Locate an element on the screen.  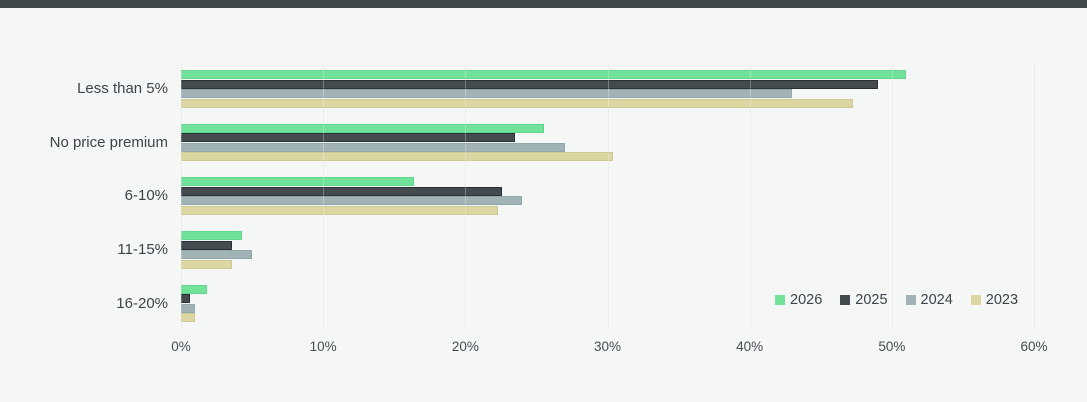
legend-item-2026: 2026 is located at coordinates (798, 300).